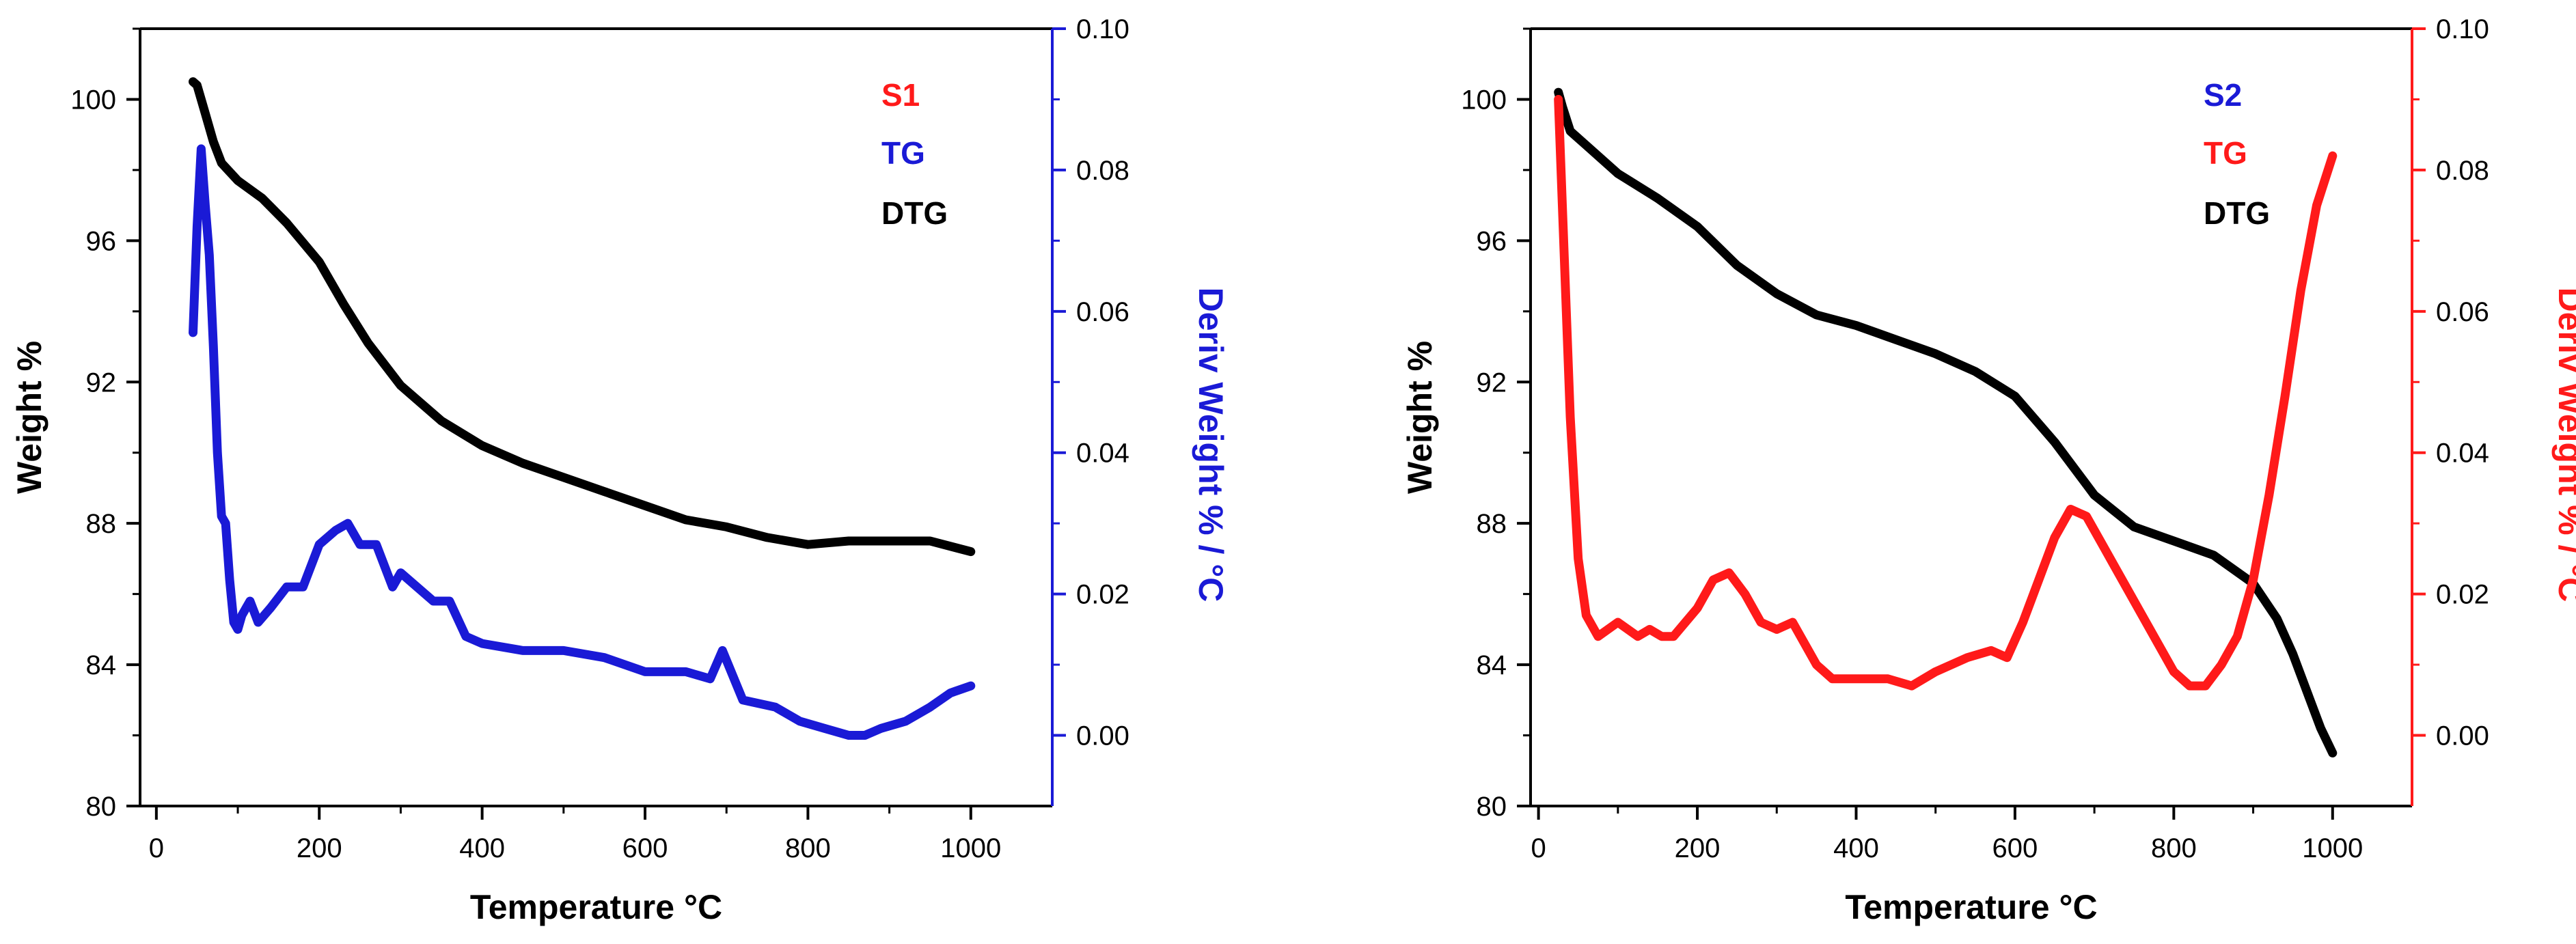 This screenshot has width=2576, height=944. What do you see at coordinates (101, 665) in the screenshot?
I see `y-left-tick-label: 84` at bounding box center [101, 665].